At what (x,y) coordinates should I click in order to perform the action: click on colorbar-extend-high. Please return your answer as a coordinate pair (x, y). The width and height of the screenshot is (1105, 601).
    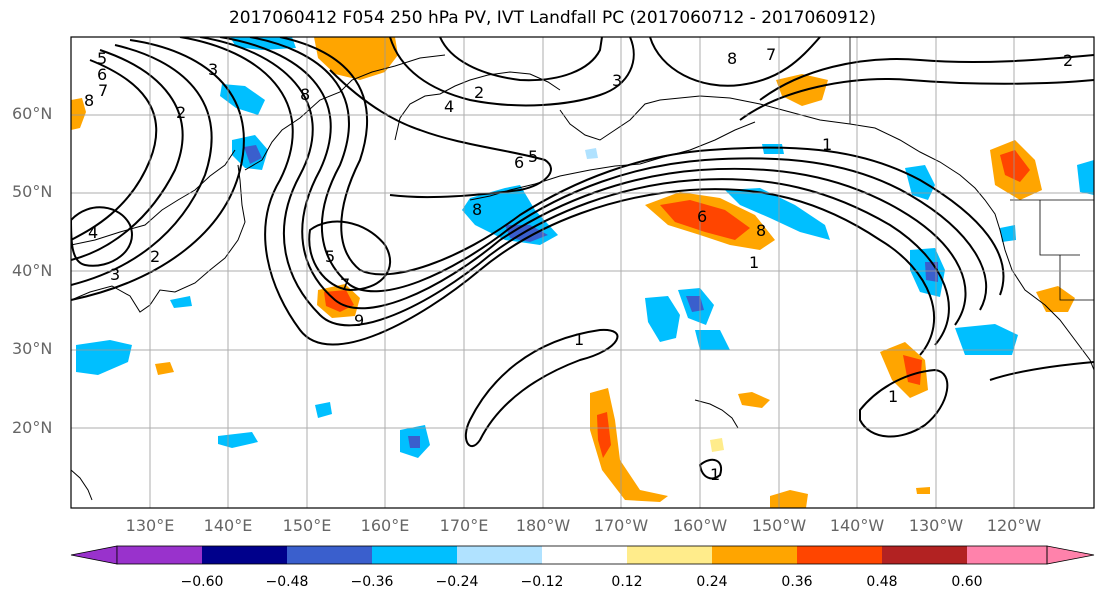
    Looking at the image, I should click on (1070, 555).